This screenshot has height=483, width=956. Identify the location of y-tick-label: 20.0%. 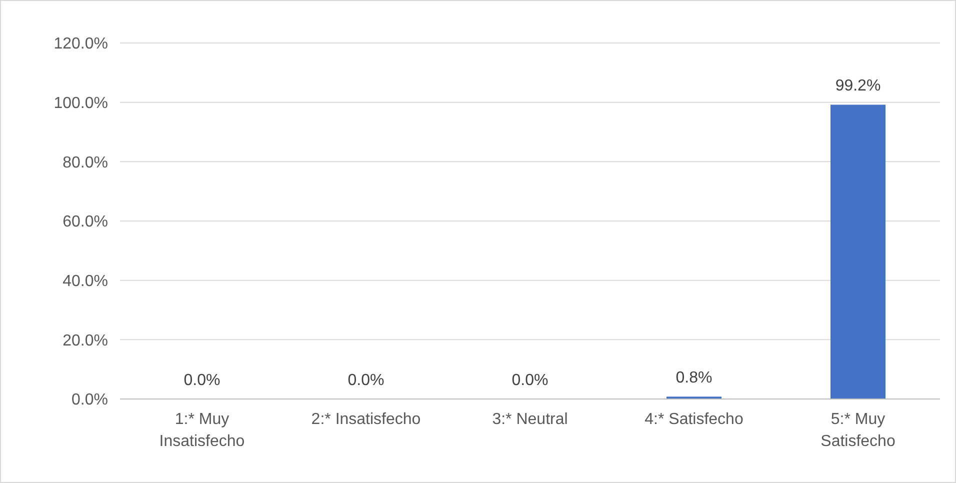
(85, 341).